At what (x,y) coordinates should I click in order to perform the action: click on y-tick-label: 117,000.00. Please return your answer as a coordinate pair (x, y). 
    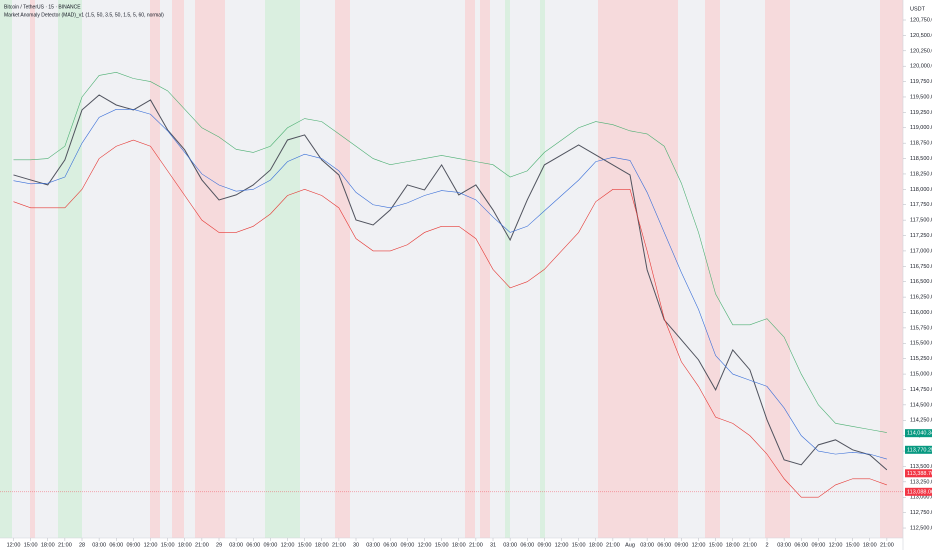
    Looking at the image, I should click on (921, 251).